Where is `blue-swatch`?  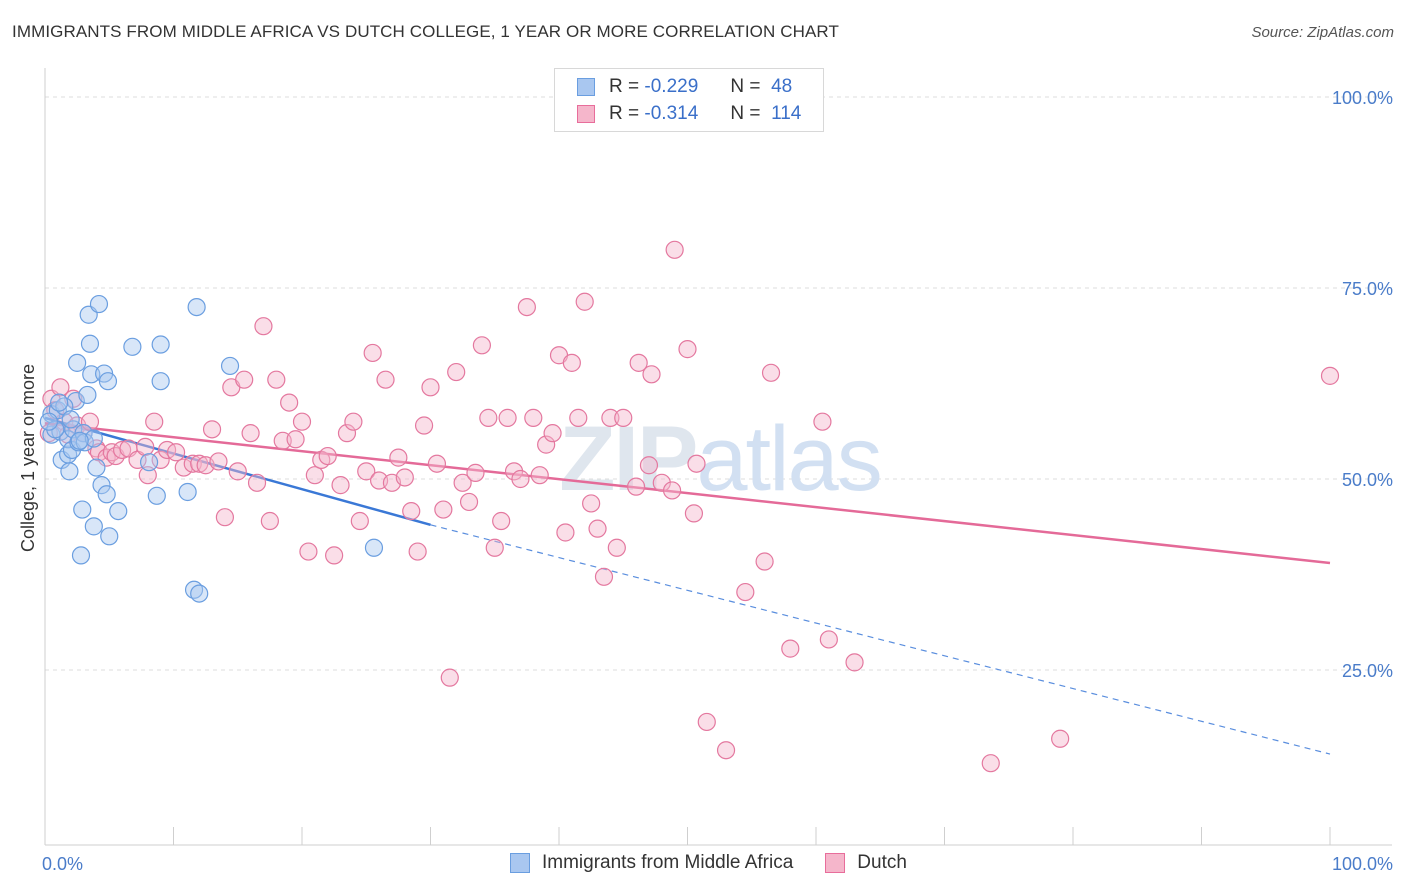 blue-swatch is located at coordinates (586, 87).